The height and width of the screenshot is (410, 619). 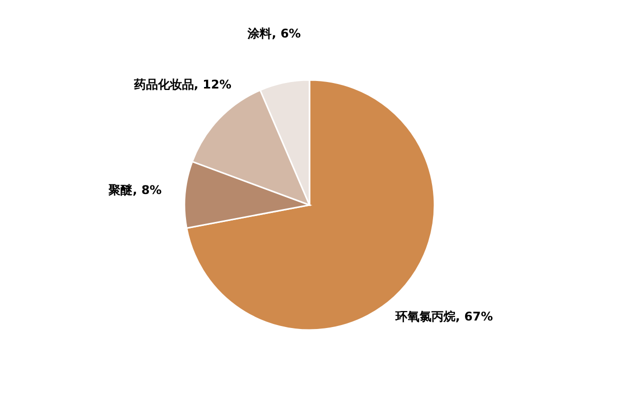 I want to click on slice-label: 聚醚, 8%, so click(x=135, y=190).